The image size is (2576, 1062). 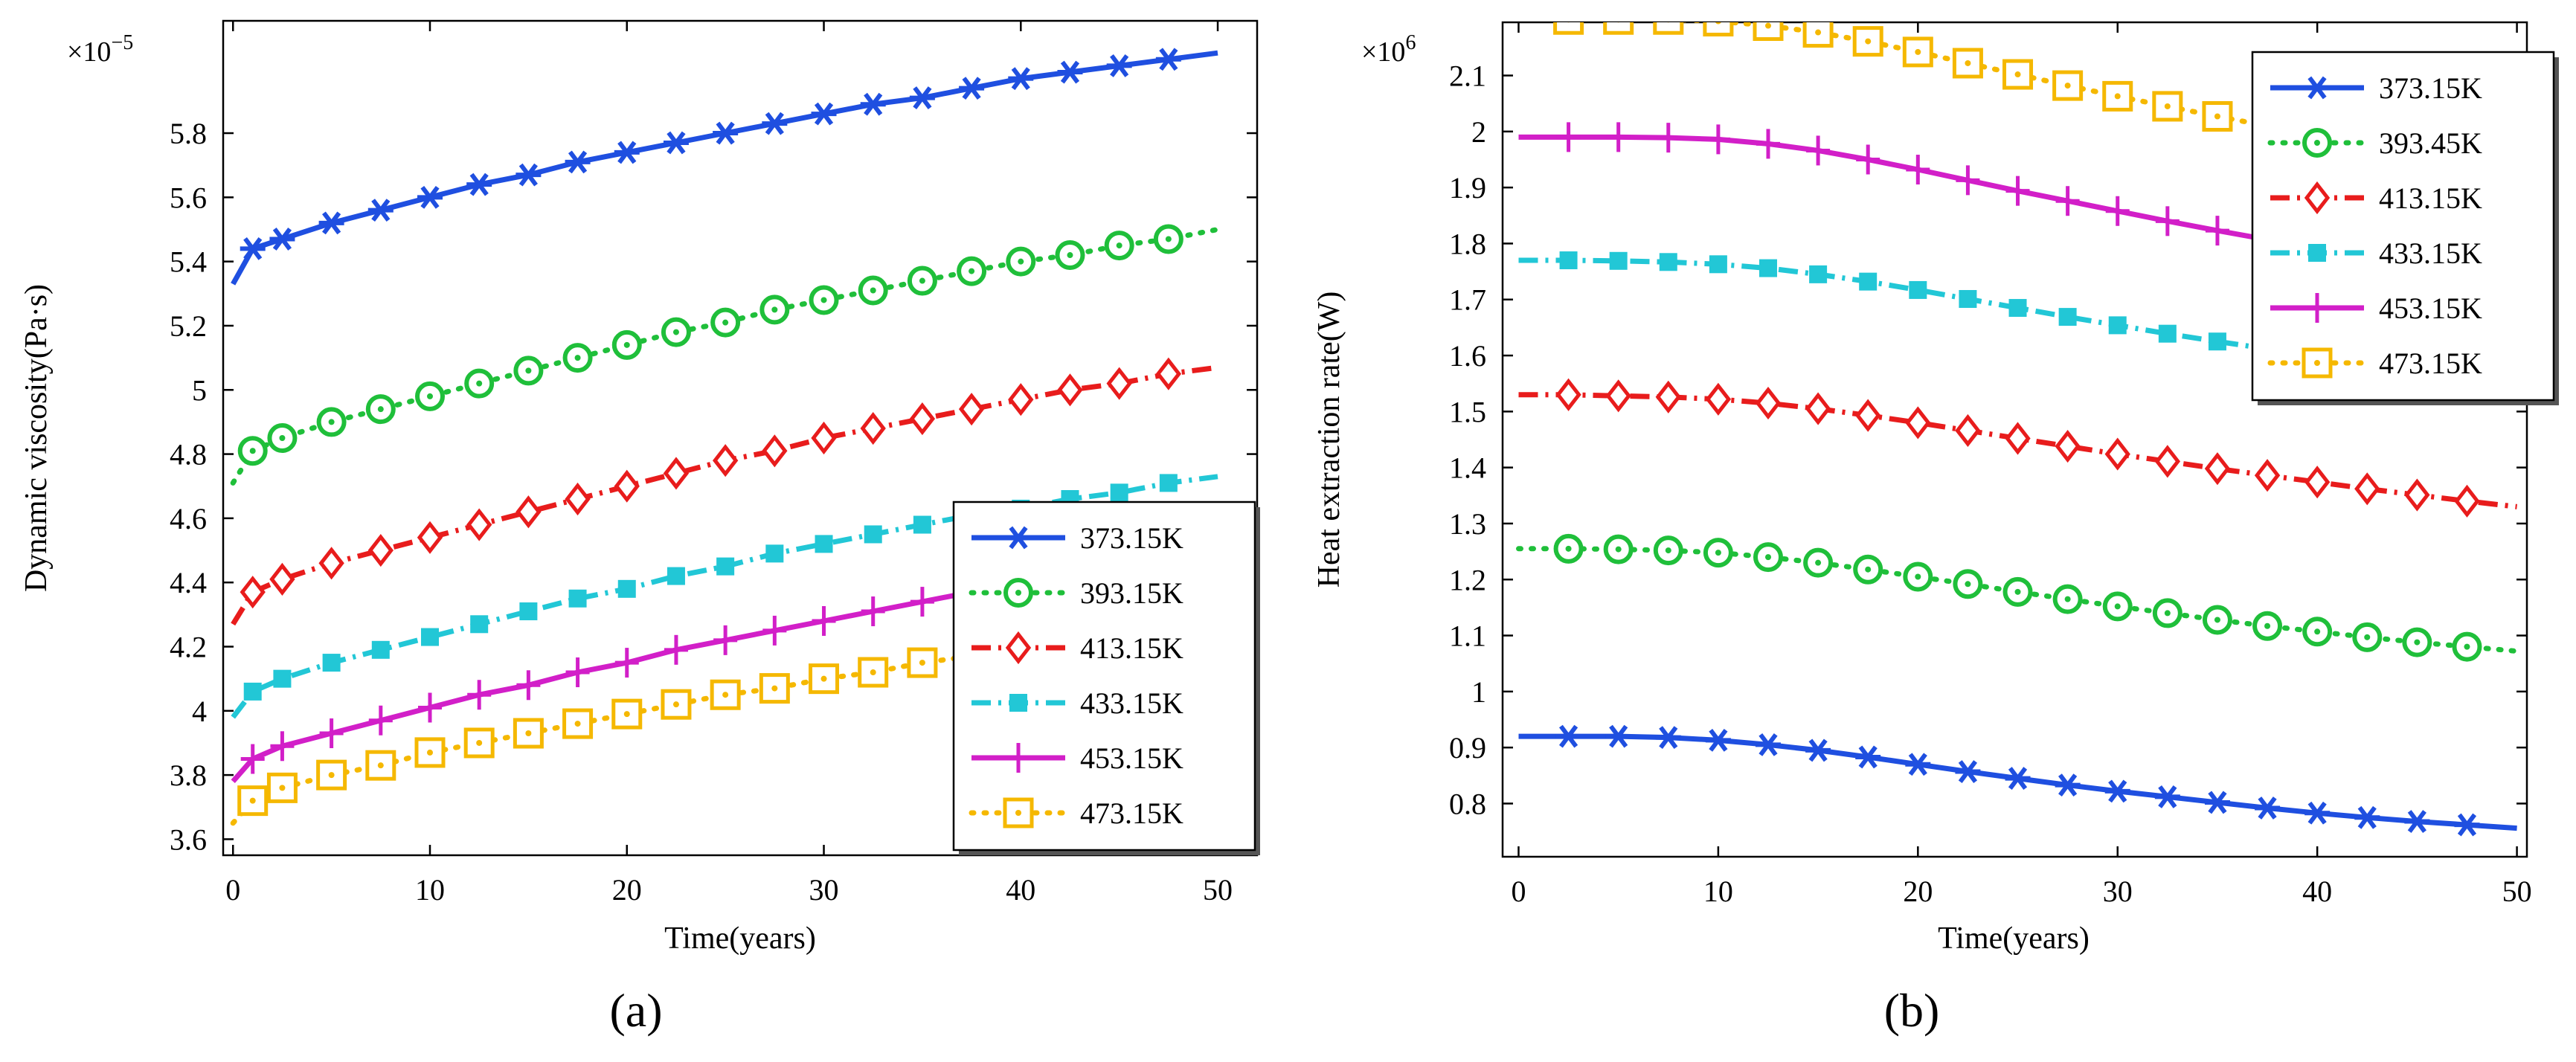 What do you see at coordinates (1467, 524) in the screenshot?
I see `panel-b-y-tick-label: 1.3` at bounding box center [1467, 524].